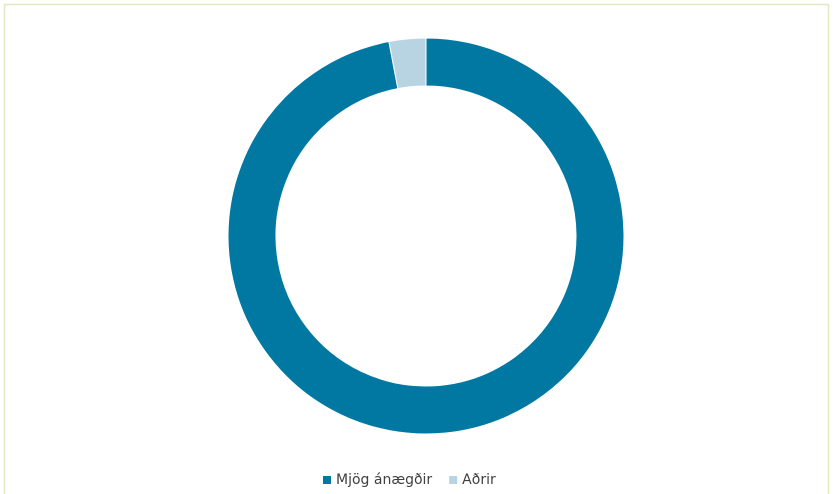 Image resolution: width=833 pixels, height=494 pixels. I want to click on legend-label: Aðrir, so click(479, 480).